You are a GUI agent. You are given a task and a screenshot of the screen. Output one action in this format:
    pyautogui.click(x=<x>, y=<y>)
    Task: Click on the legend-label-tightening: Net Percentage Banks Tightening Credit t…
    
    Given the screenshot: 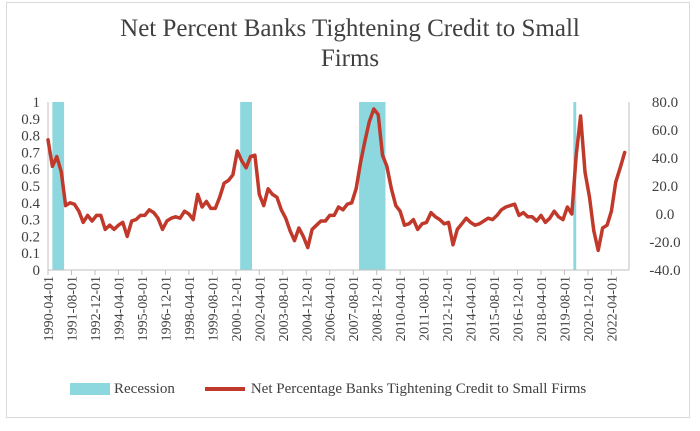 What is the action you would take?
    pyautogui.click(x=418, y=388)
    